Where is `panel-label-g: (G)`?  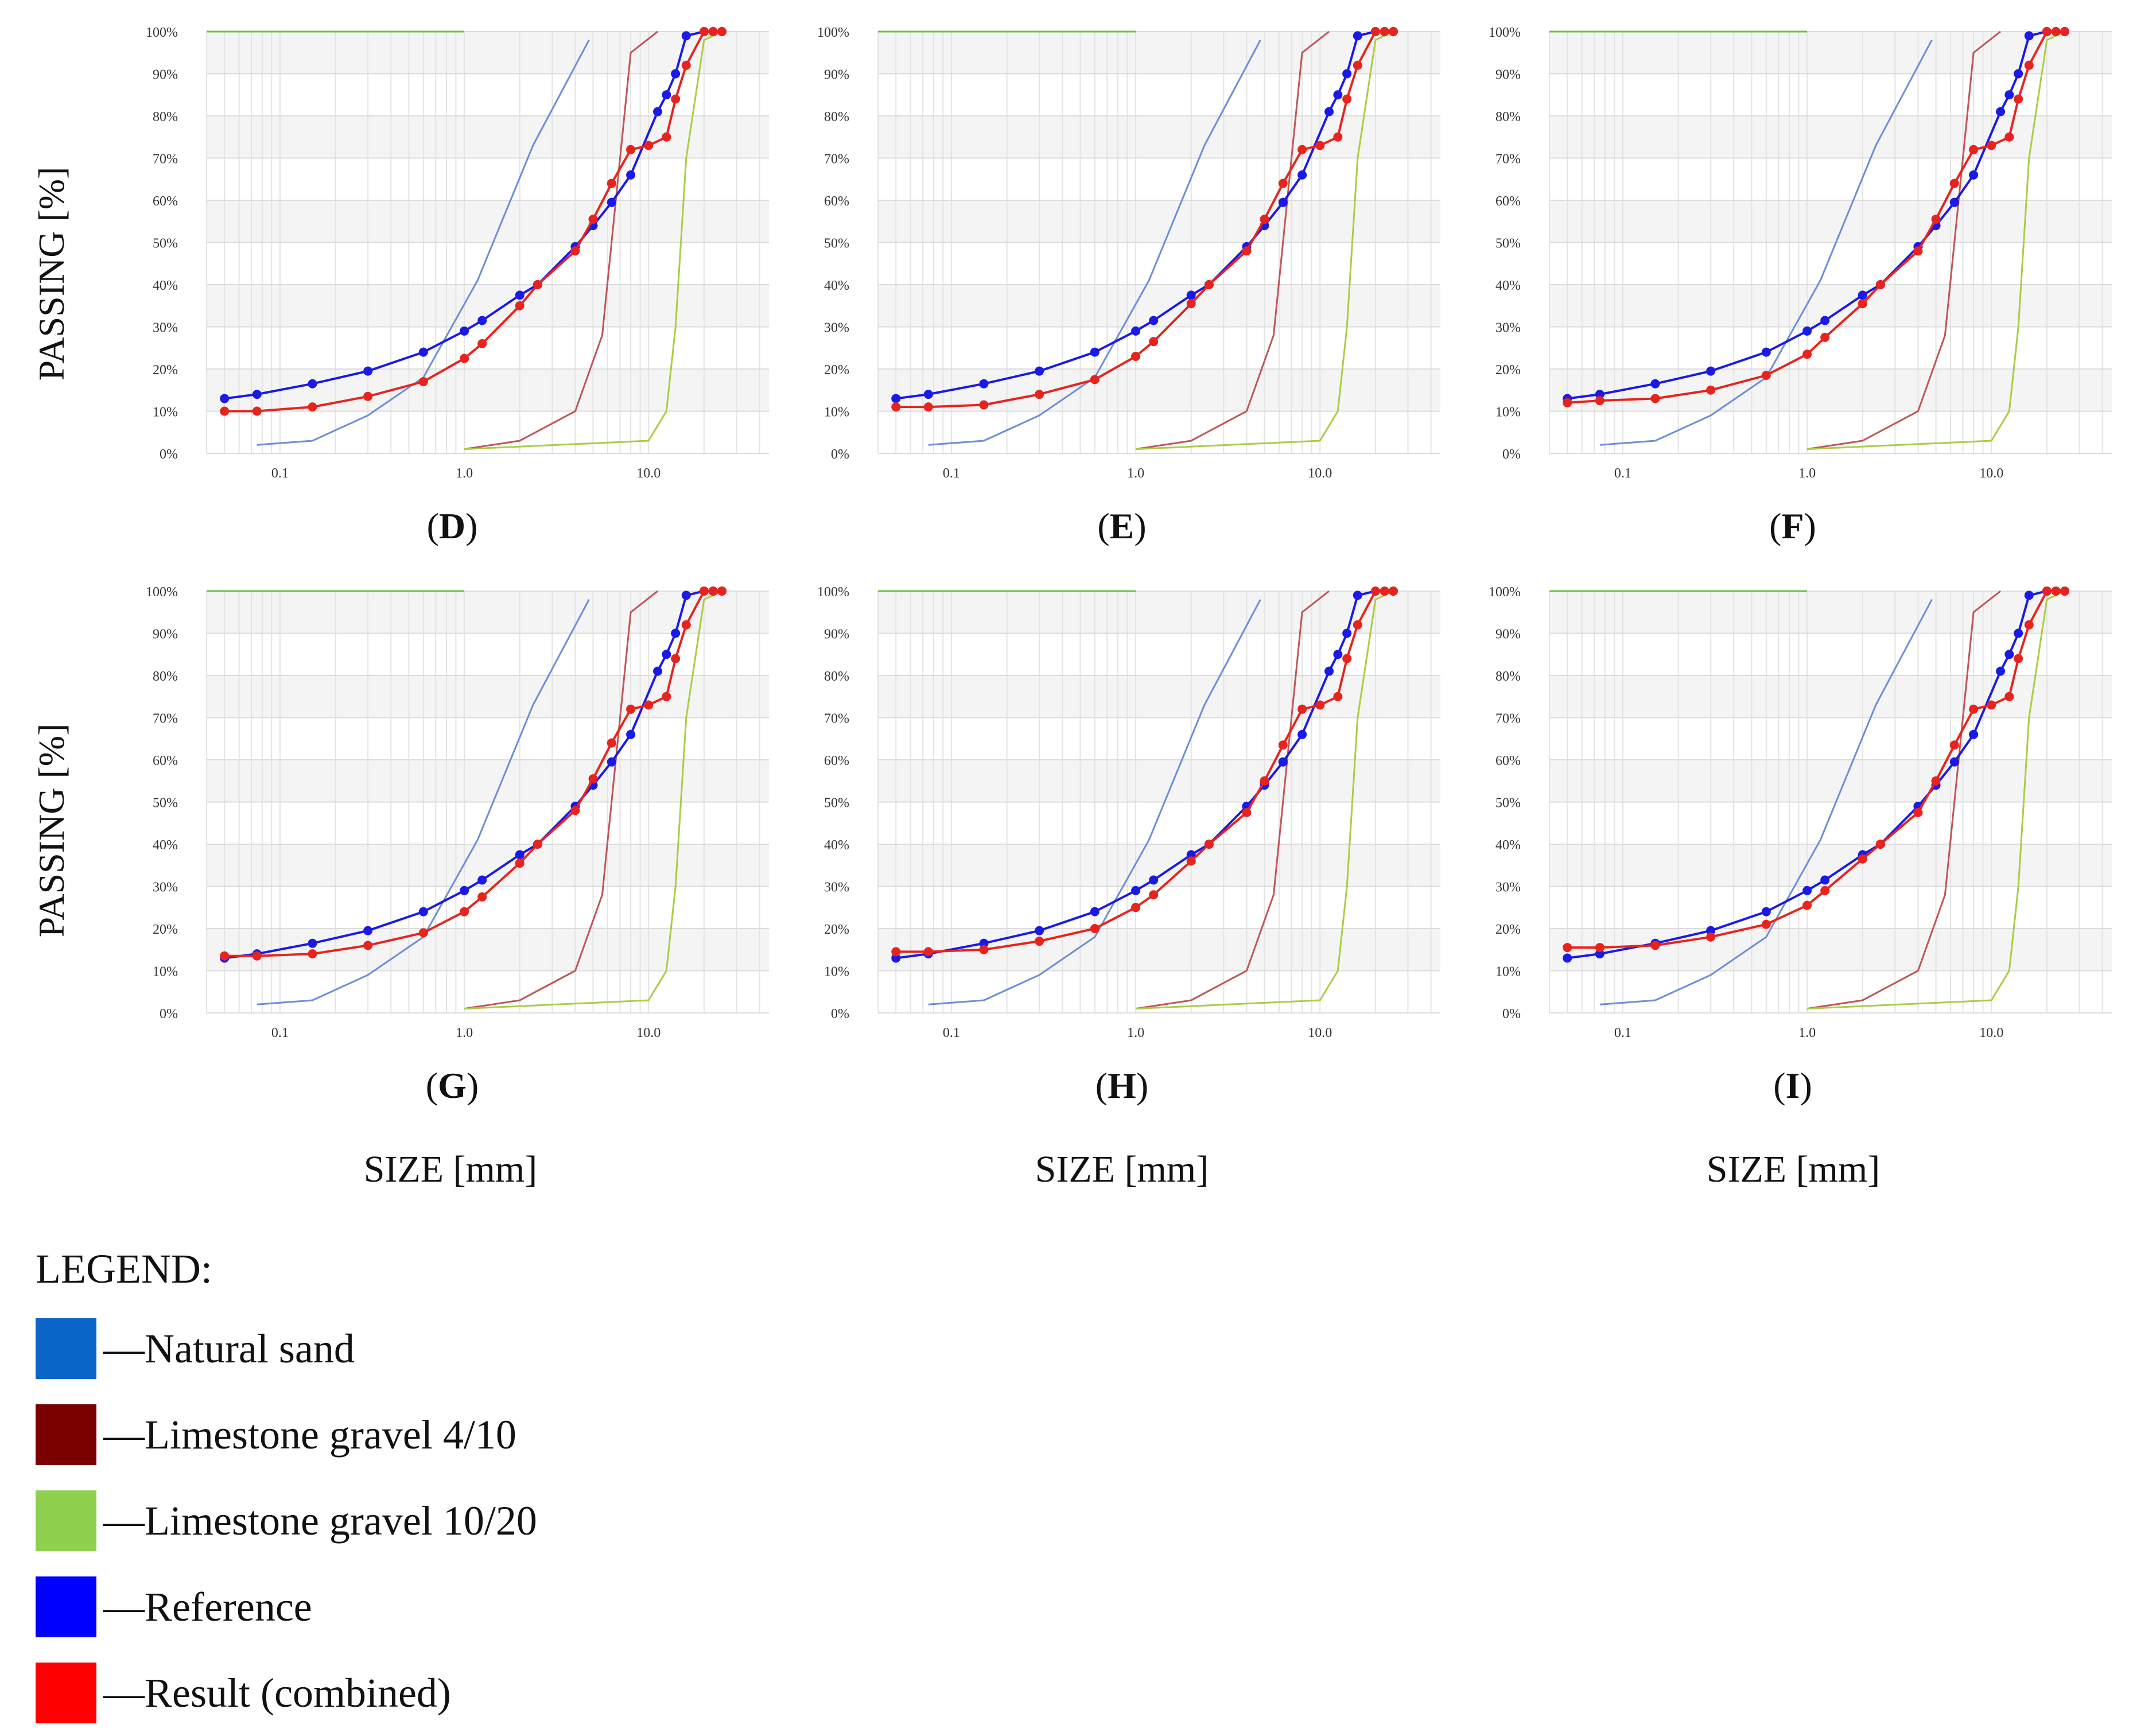
panel-label-g: (G) is located at coordinates (452, 1085).